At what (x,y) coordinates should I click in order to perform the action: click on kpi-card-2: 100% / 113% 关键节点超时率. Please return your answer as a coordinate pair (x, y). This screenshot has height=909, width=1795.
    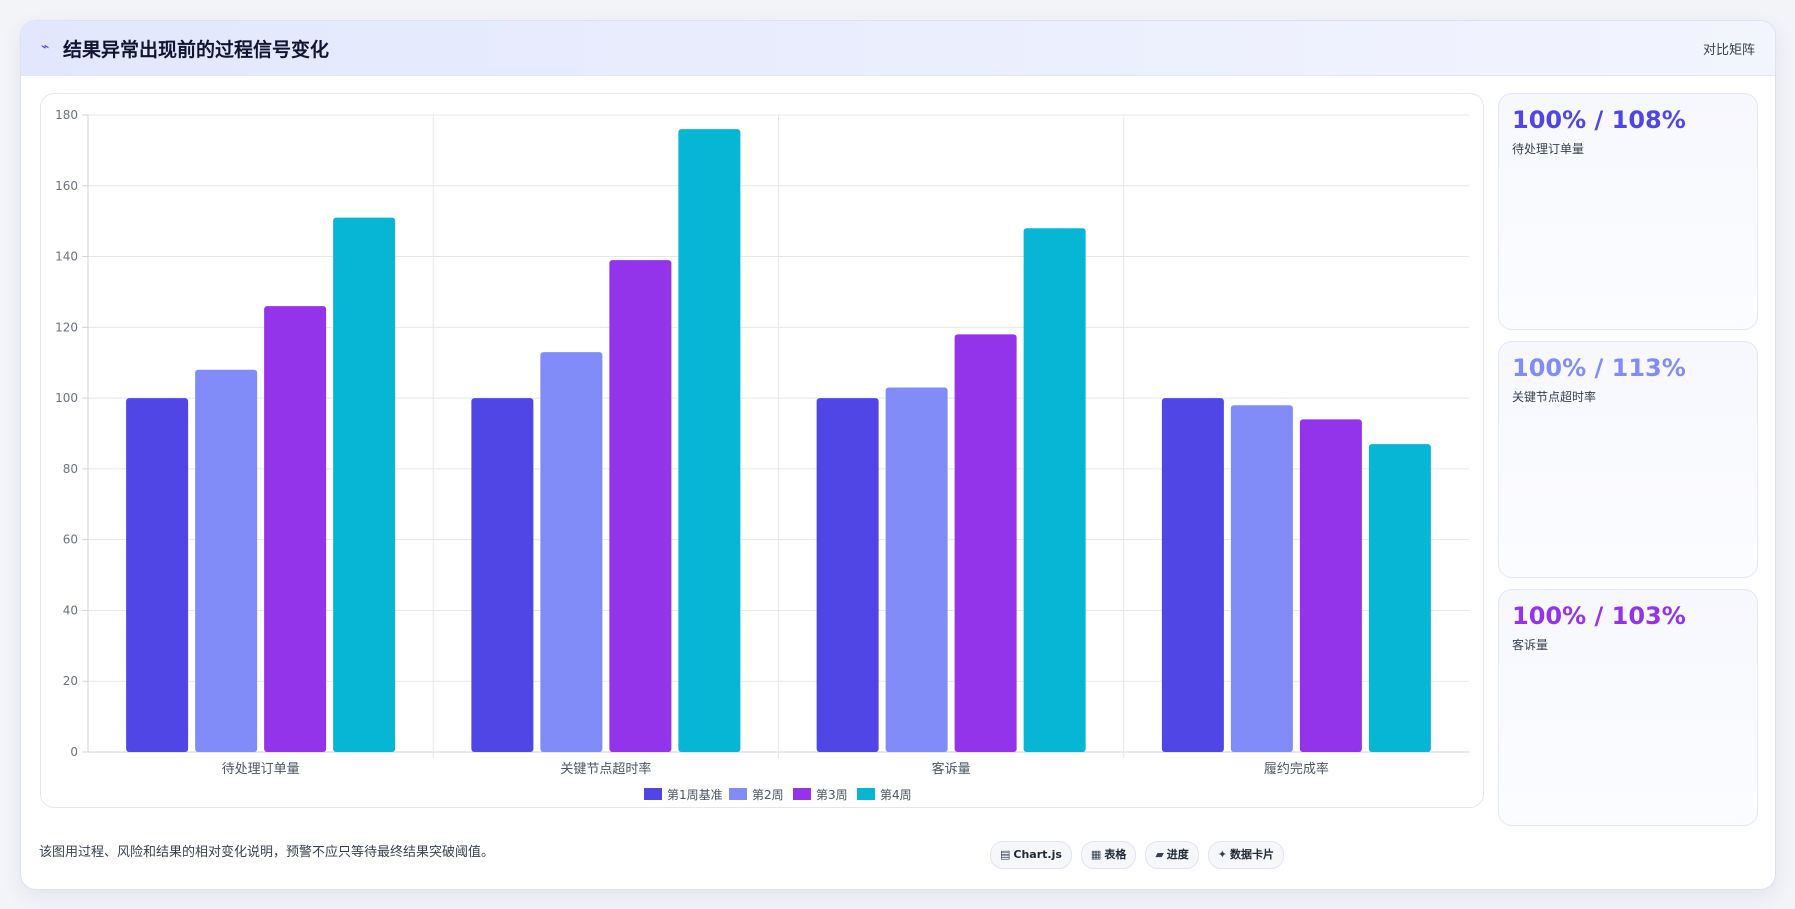
    Looking at the image, I should click on (1628, 459).